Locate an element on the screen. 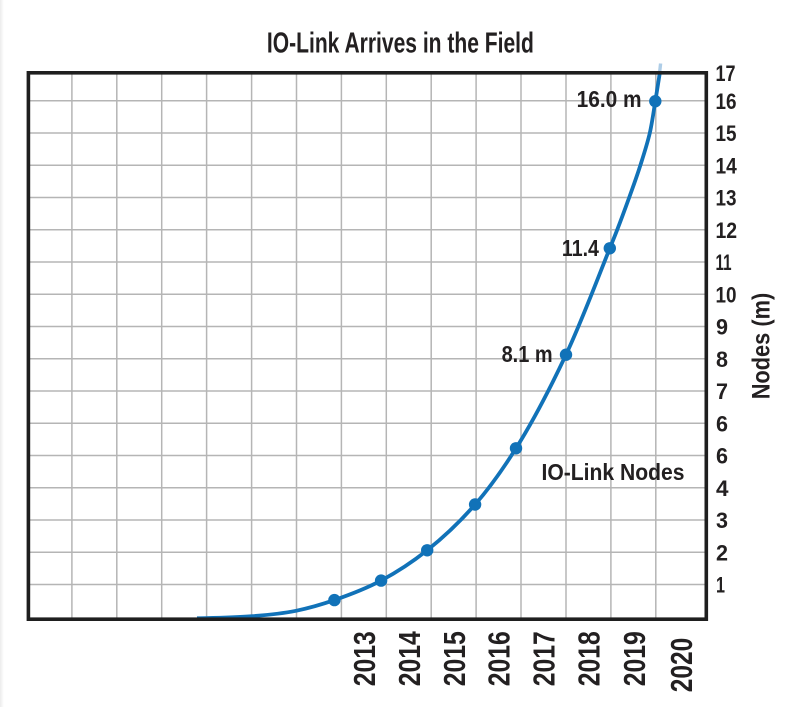 This screenshot has width=790, height=707. svg-text: 17 is located at coordinates (726, 73).